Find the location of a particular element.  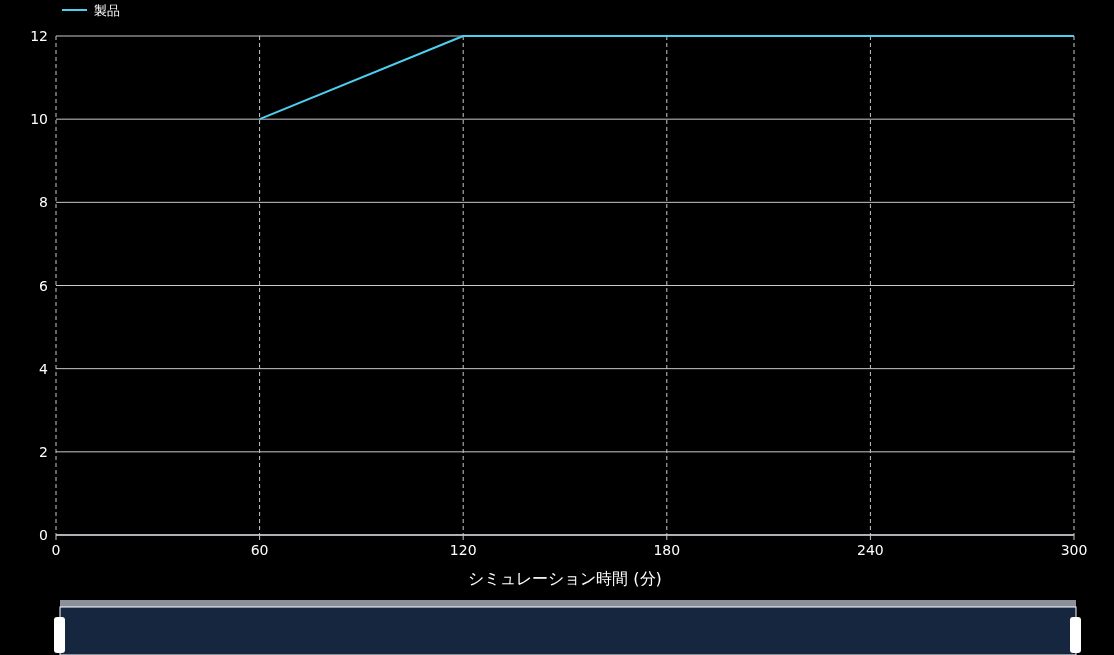

x-tick-label: 60 is located at coordinates (259, 550).